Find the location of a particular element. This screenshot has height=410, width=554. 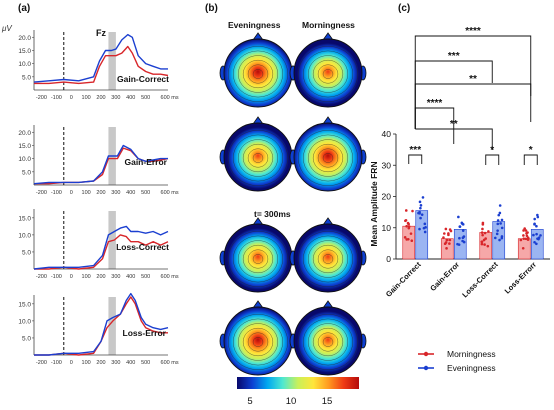

row-label-gain-error: Gain-Error is located at coordinates (145, 162).